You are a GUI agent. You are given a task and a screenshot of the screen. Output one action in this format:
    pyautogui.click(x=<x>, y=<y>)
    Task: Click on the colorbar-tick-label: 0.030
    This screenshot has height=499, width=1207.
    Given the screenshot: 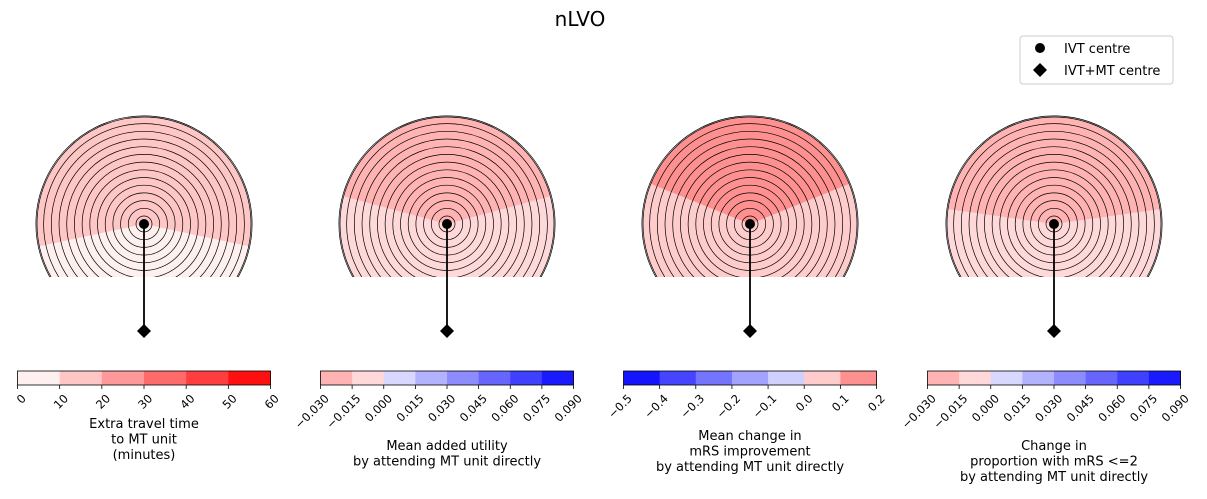 What is the action you would take?
    pyautogui.click(x=1048, y=407)
    